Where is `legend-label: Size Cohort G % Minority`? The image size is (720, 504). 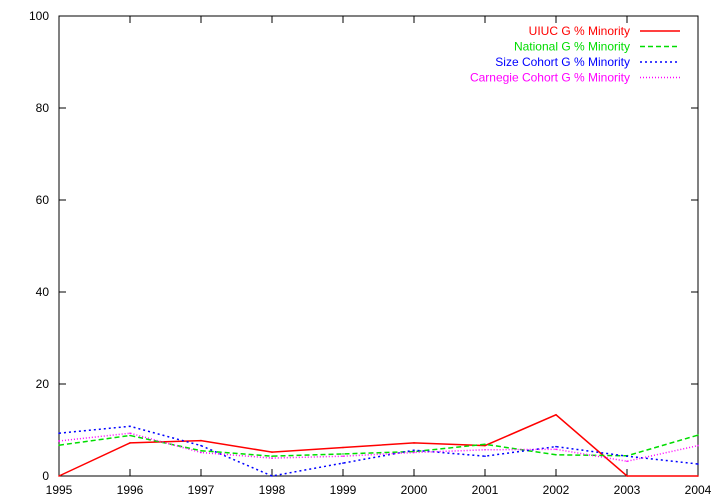 legend-label: Size Cohort G % Minority is located at coordinates (562, 62).